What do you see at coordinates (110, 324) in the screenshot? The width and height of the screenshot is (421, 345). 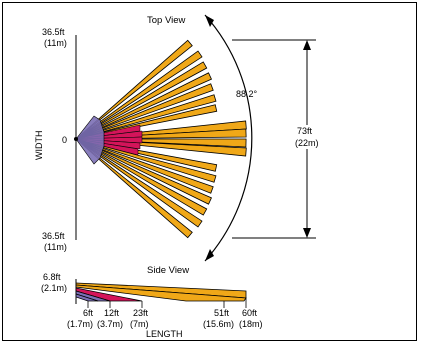 I see `distance-metric-12ft: (3.7m)` at bounding box center [110, 324].